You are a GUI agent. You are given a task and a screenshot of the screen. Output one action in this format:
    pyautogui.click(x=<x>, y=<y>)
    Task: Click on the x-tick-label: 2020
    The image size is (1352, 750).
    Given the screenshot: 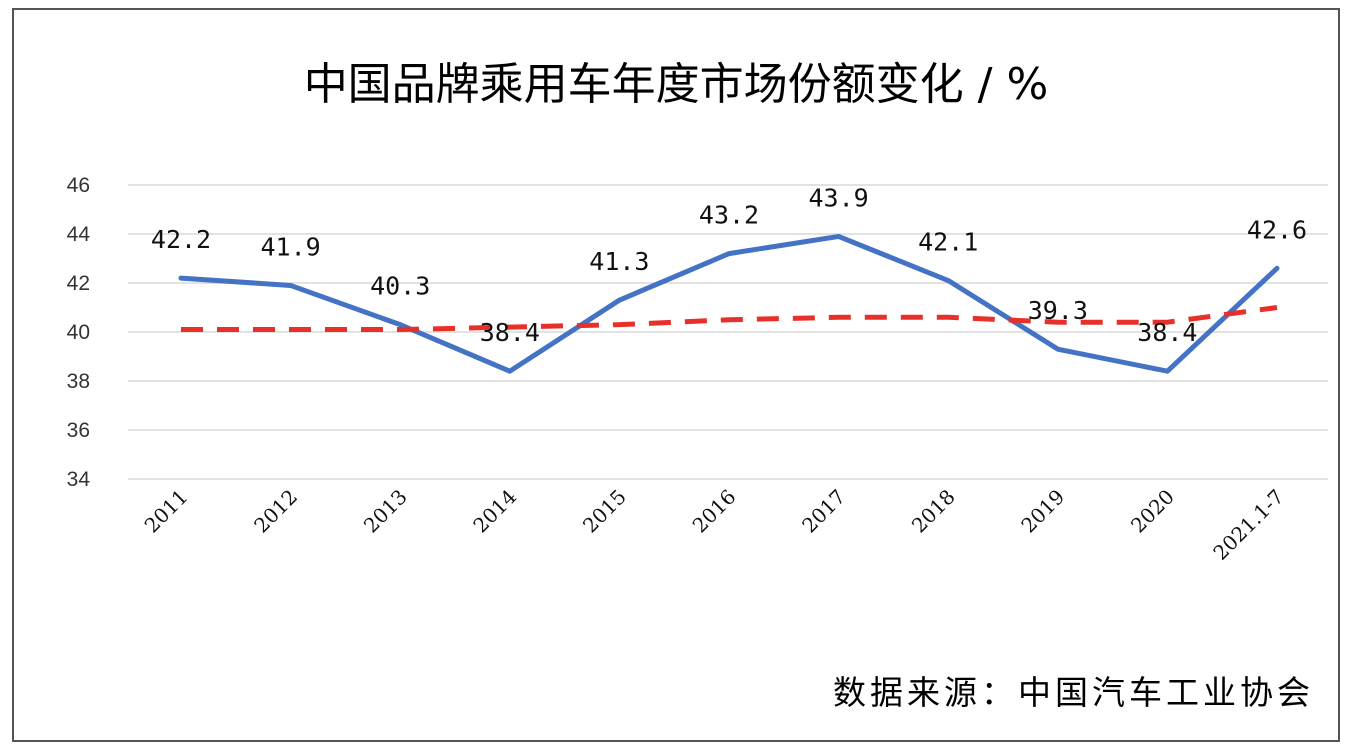 What is the action you would take?
    pyautogui.click(x=1152, y=511)
    